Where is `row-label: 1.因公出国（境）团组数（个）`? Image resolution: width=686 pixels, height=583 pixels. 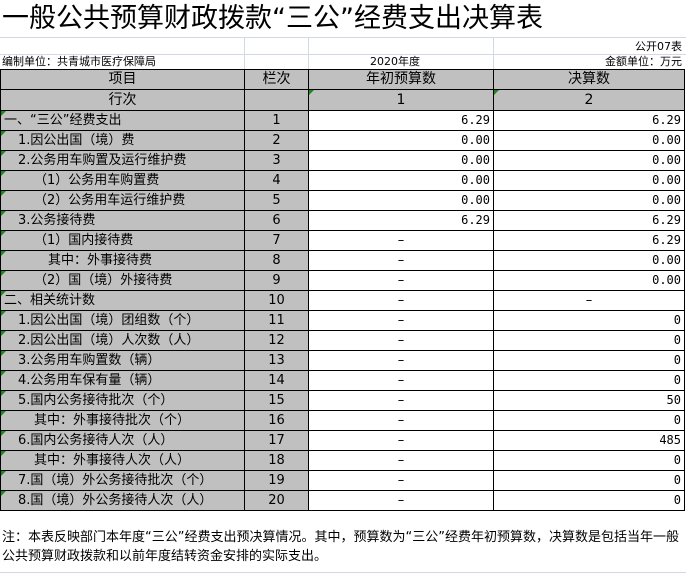
row-label: 1.因公出国（境）团组数（个） is located at coordinates (122, 320).